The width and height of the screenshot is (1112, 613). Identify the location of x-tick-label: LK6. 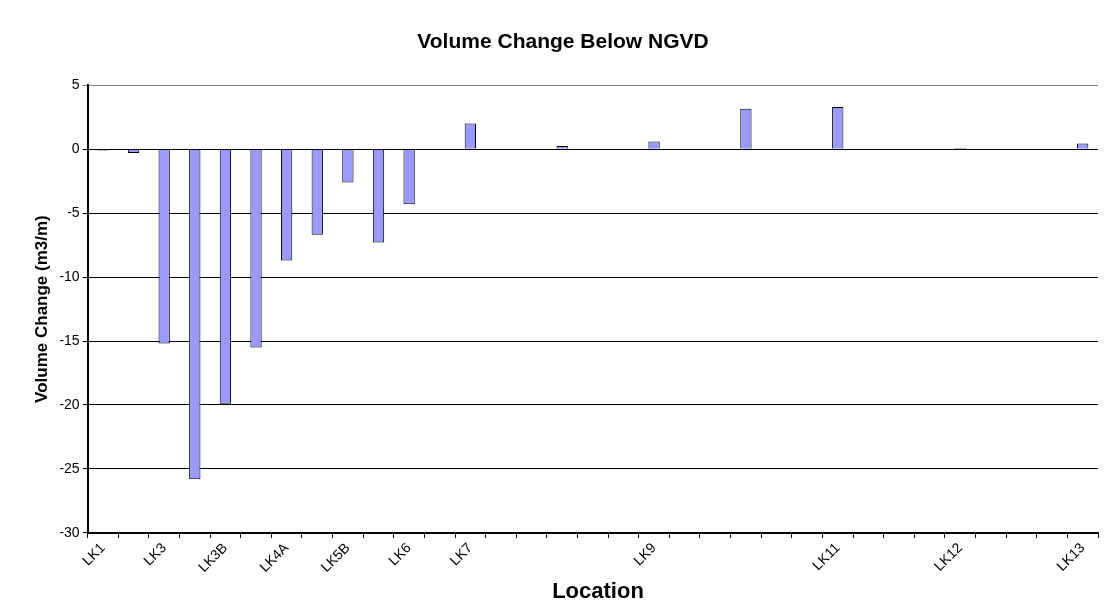
(400, 554).